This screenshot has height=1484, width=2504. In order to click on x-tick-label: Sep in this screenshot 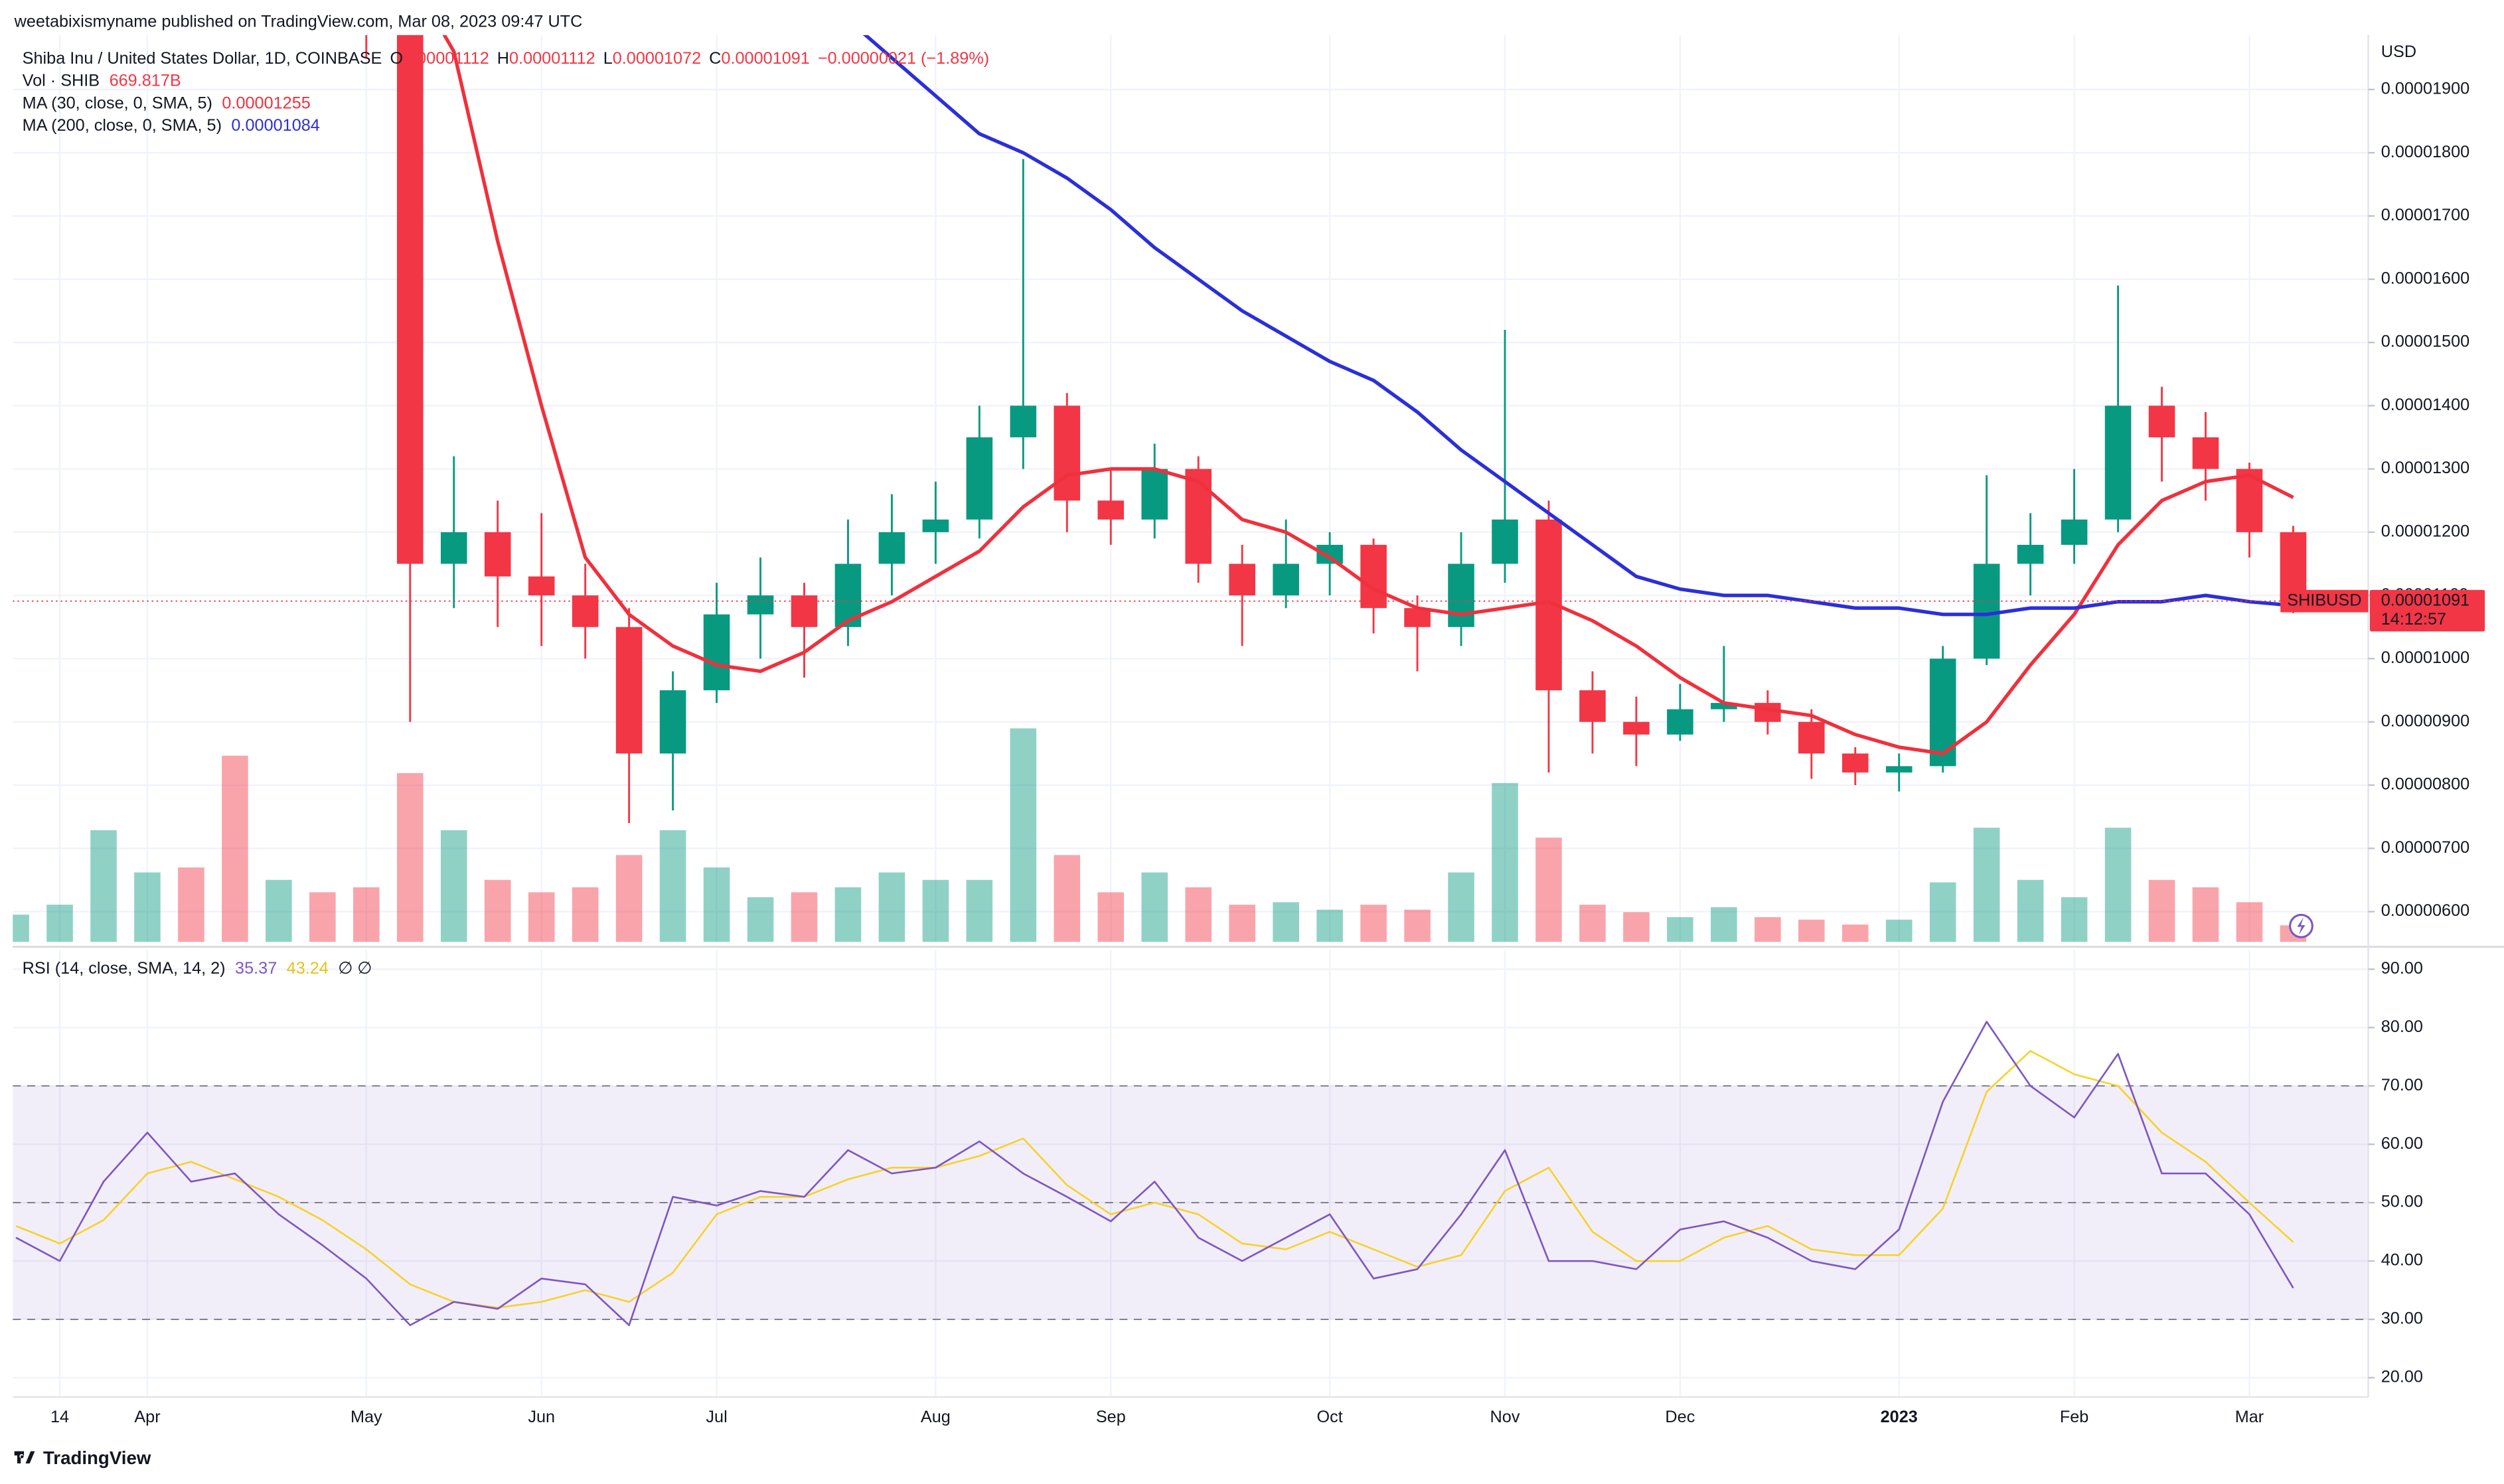, I will do `click(1111, 1417)`.